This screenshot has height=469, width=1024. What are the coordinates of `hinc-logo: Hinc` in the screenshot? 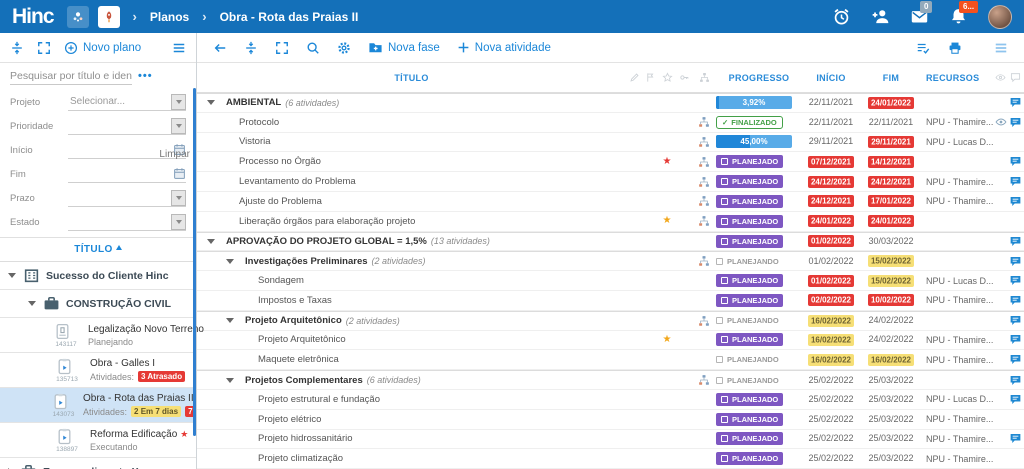 It's located at (33, 16).